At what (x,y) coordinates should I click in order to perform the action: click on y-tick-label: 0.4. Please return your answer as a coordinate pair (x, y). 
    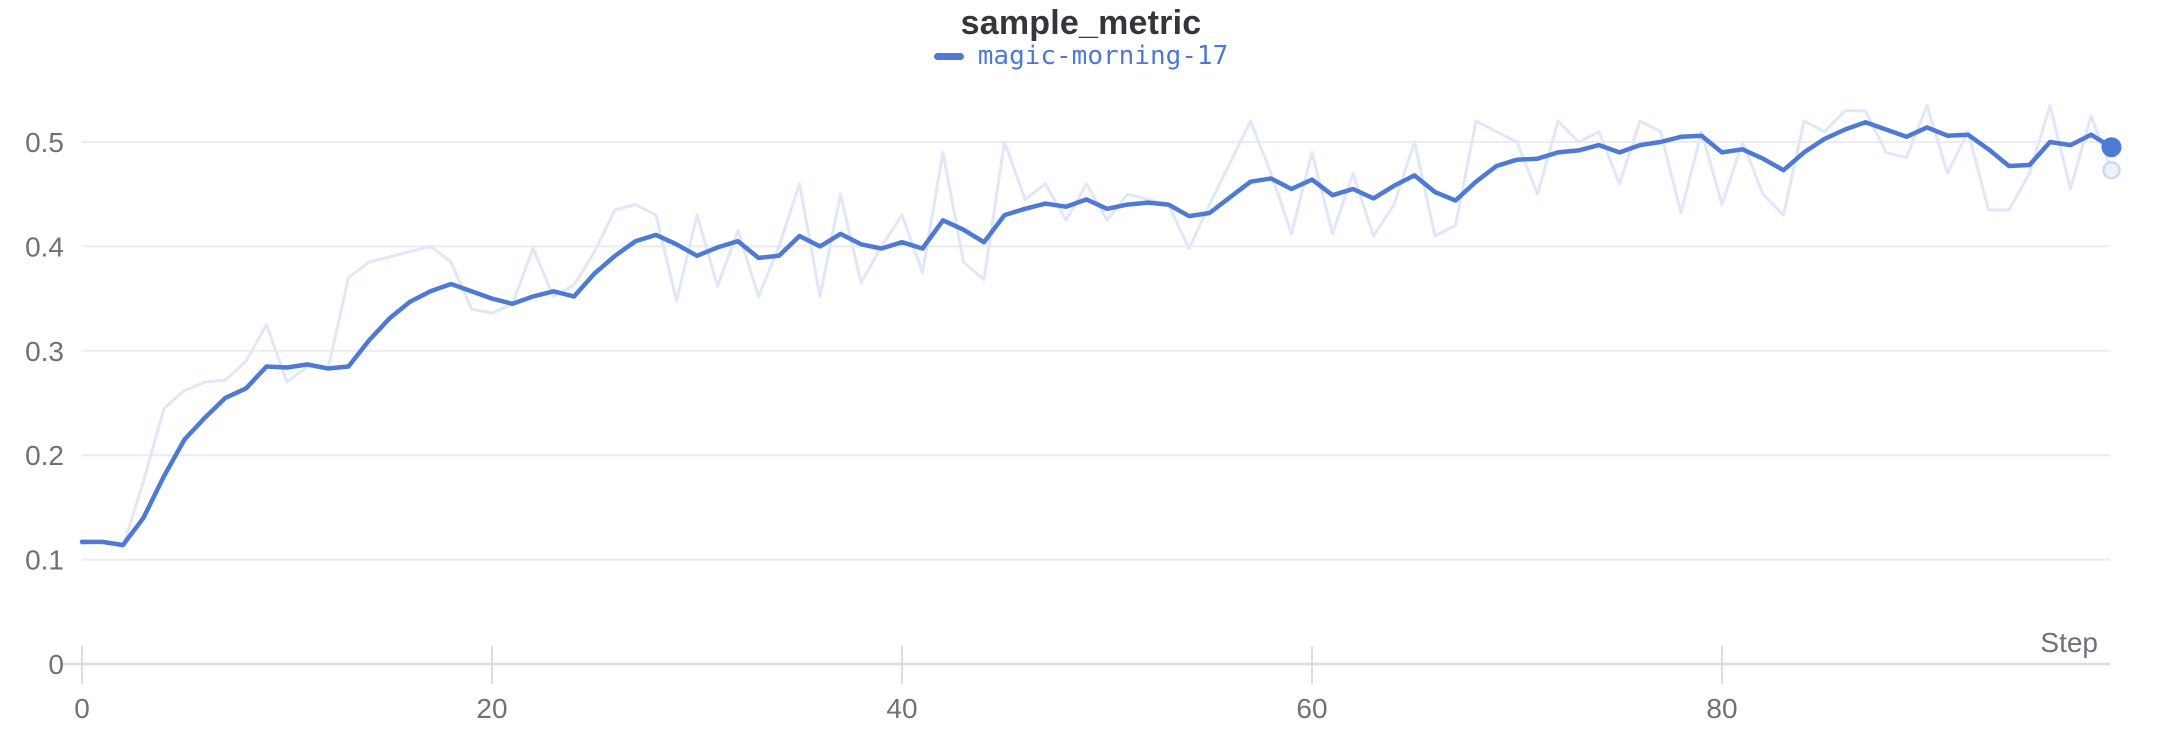
    Looking at the image, I should click on (44, 246).